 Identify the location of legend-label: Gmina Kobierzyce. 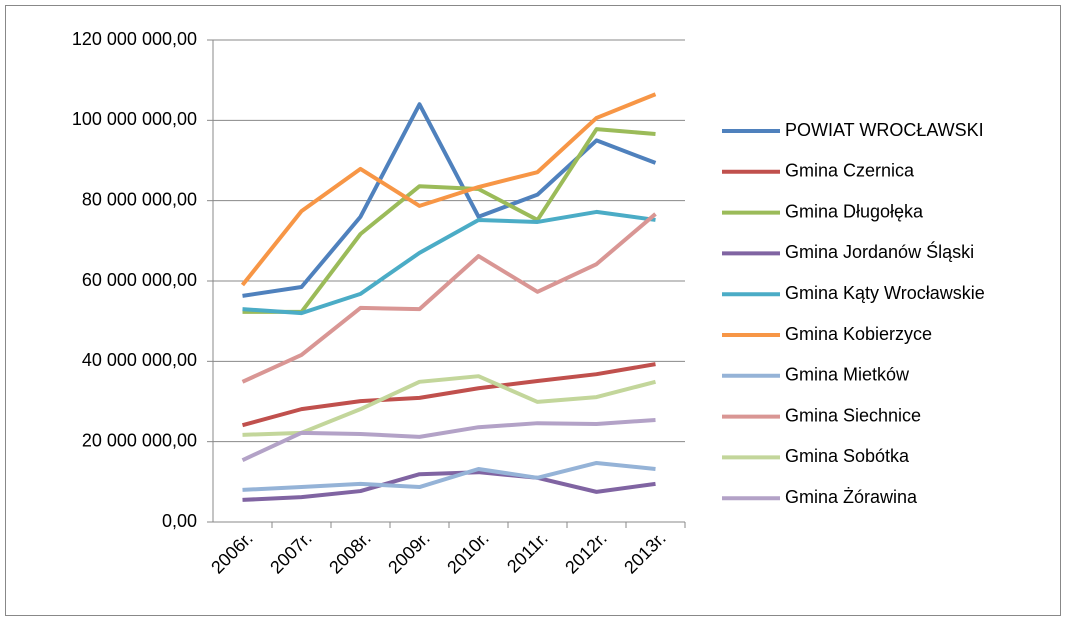
(858, 334).